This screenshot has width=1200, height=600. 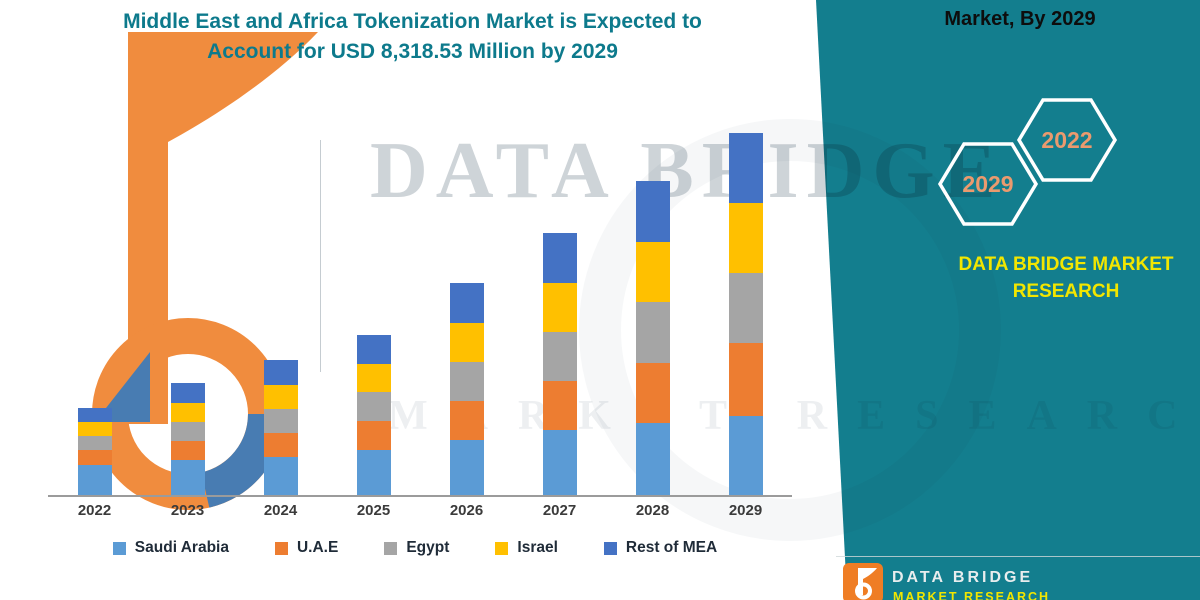 What do you see at coordinates (745, 510) in the screenshot?
I see `x-axis-label-2029: 2029` at bounding box center [745, 510].